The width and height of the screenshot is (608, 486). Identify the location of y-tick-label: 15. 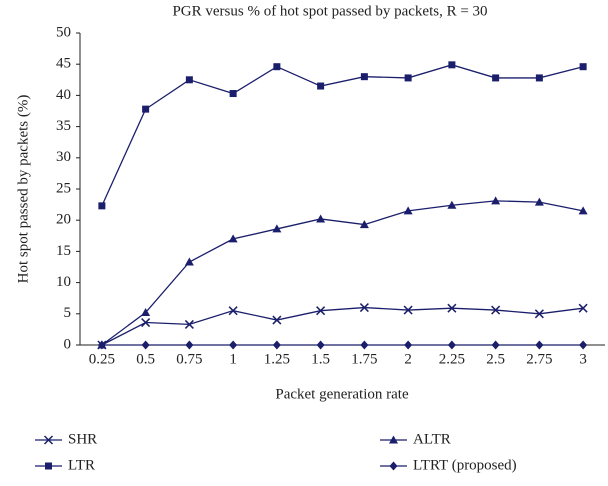
(63, 251).